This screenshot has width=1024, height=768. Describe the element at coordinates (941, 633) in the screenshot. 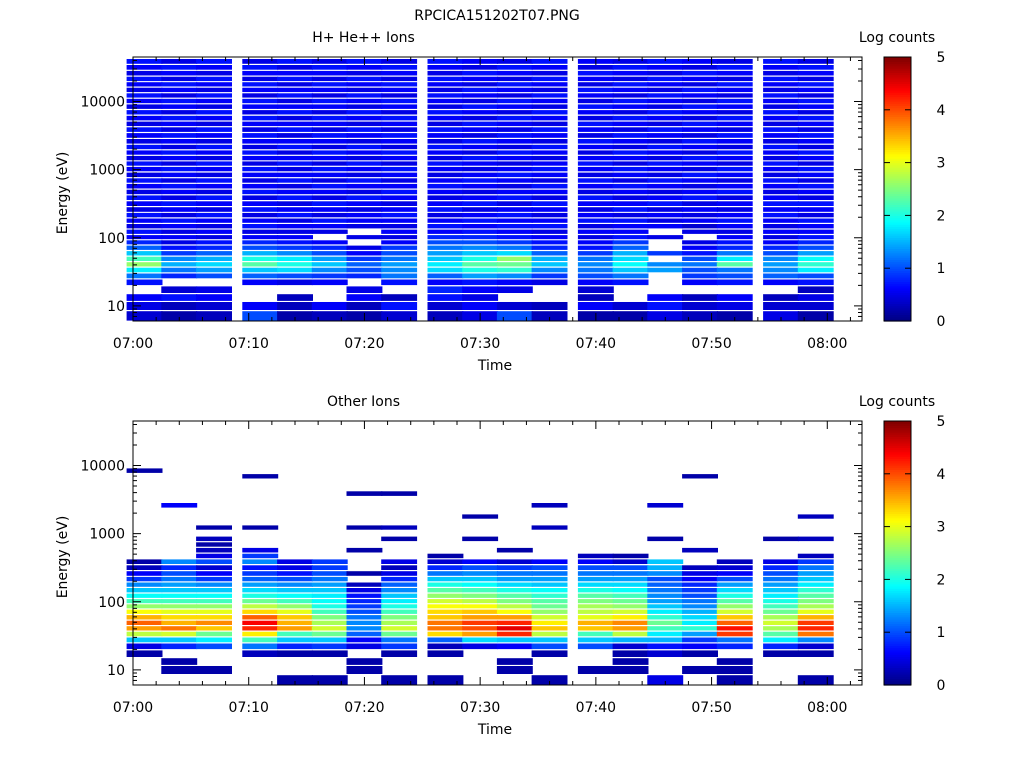

I see `colorbar-tick-label: 1` at that location.